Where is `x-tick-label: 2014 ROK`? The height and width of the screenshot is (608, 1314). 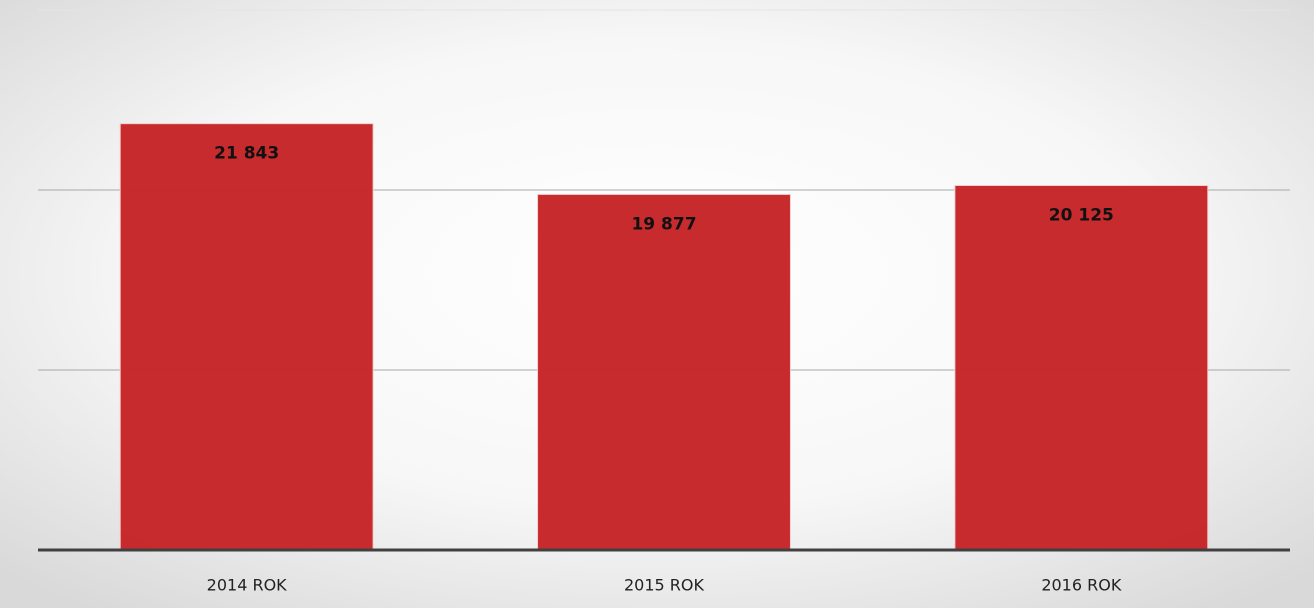
x-tick-label: 2014 ROK is located at coordinates (247, 585).